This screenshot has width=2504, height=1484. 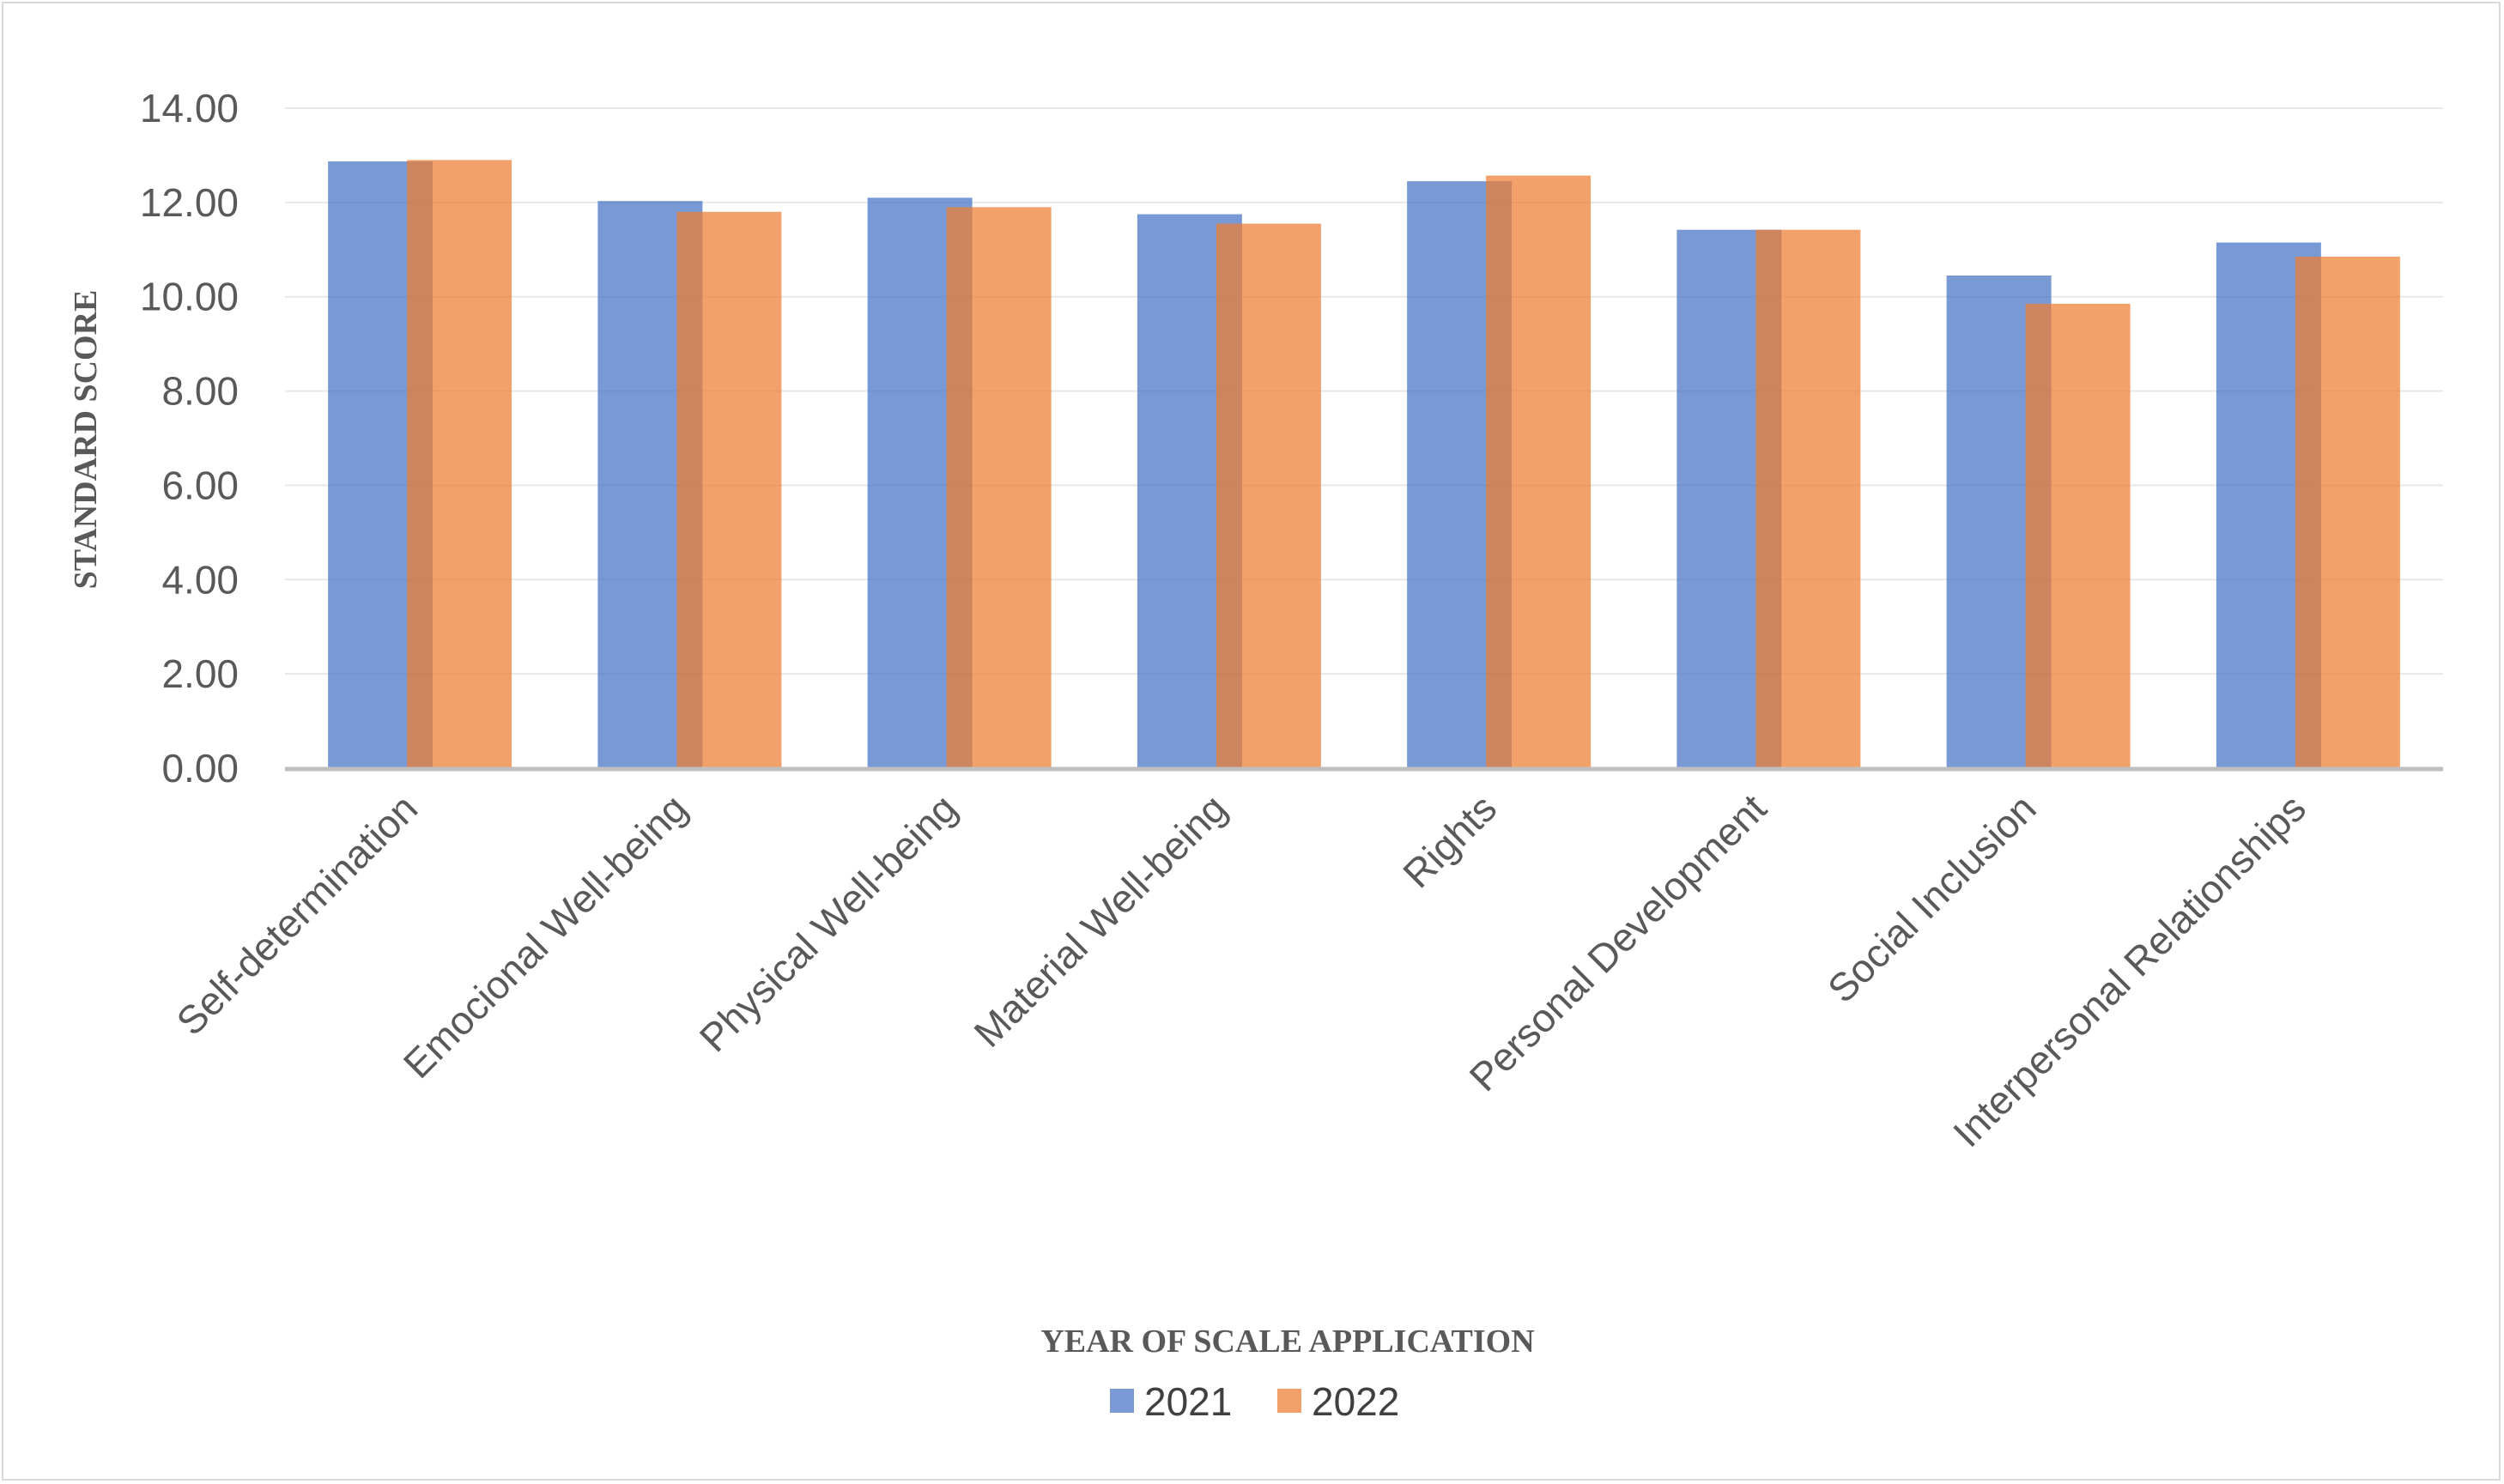 What do you see at coordinates (2347, 512) in the screenshot?
I see `bar-2022-interpersonal-relationships` at bounding box center [2347, 512].